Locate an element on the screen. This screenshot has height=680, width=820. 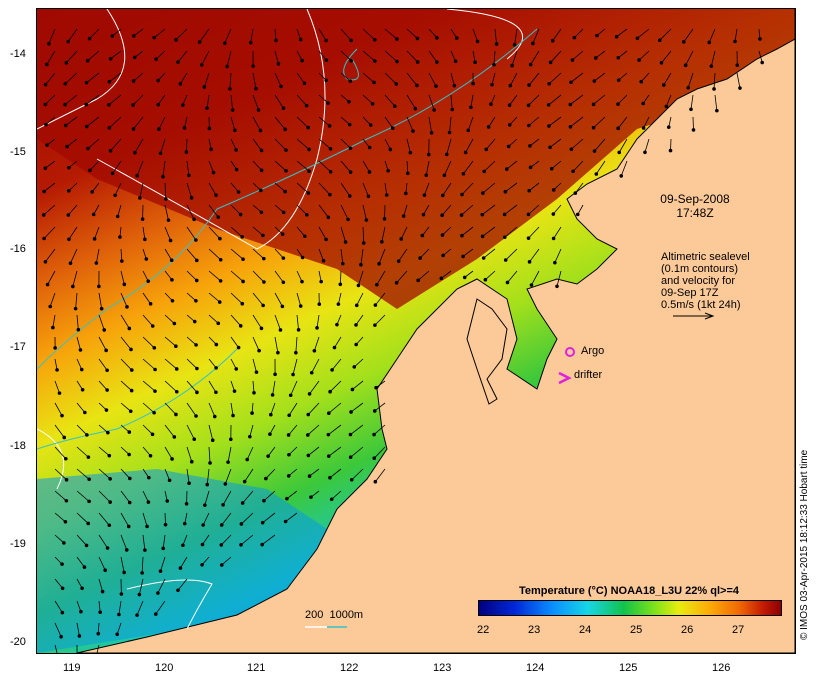
credit-text: © IMOS 03-Apr-2015 18:12:33 Hobart time is located at coordinates (804, 544).